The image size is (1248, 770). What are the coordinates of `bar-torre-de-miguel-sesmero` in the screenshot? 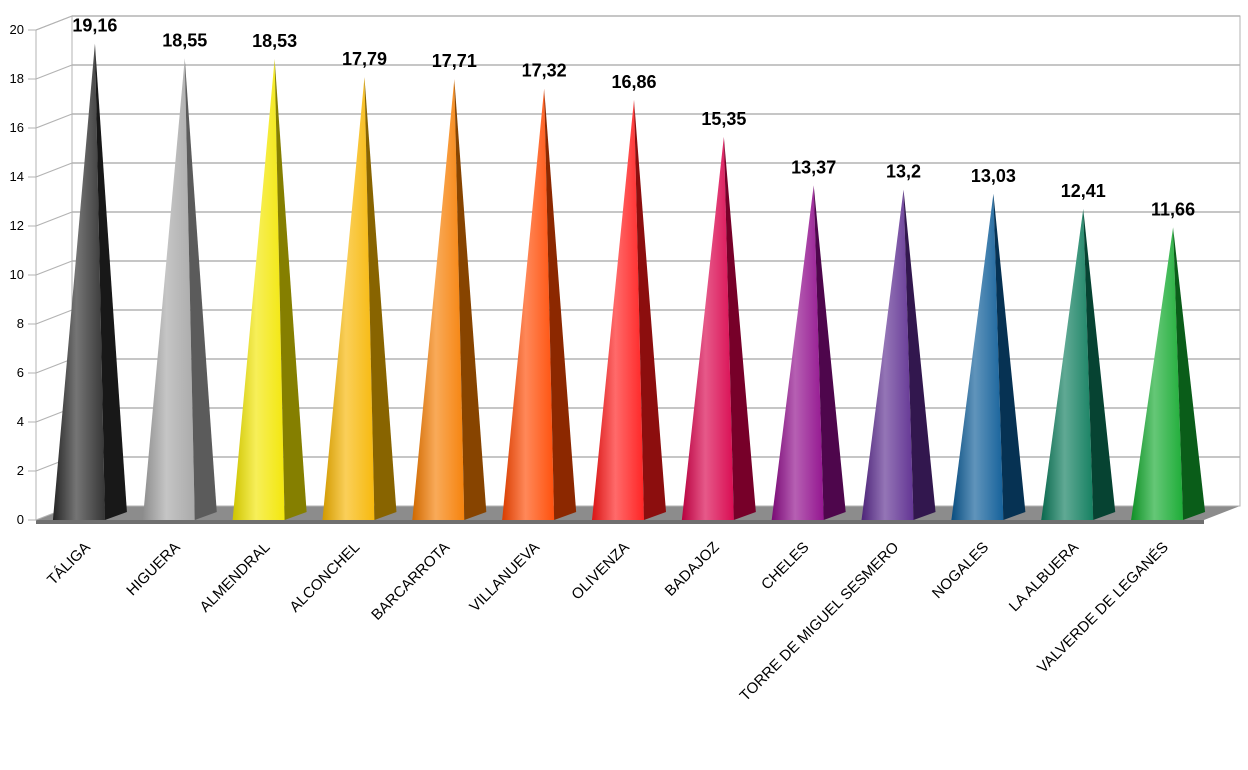 It's located at (898, 354).